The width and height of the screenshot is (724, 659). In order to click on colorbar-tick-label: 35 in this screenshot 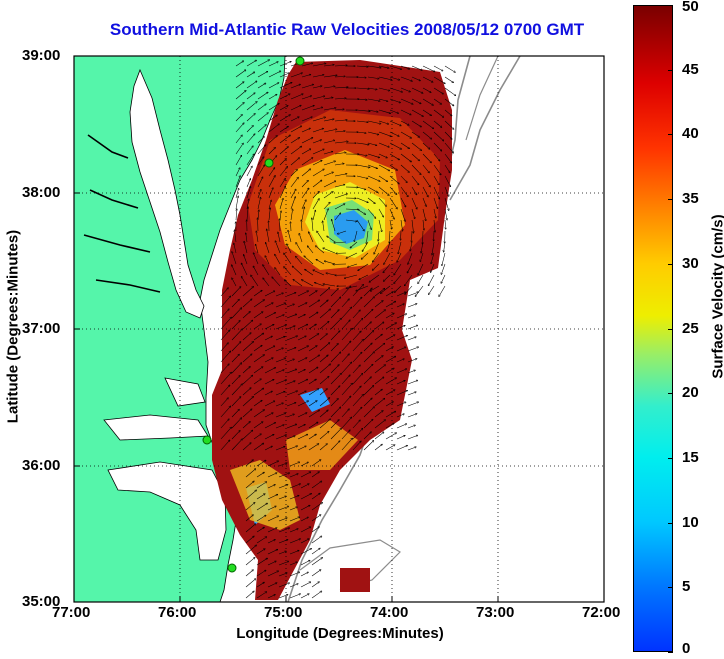, I will do `click(690, 199)`.